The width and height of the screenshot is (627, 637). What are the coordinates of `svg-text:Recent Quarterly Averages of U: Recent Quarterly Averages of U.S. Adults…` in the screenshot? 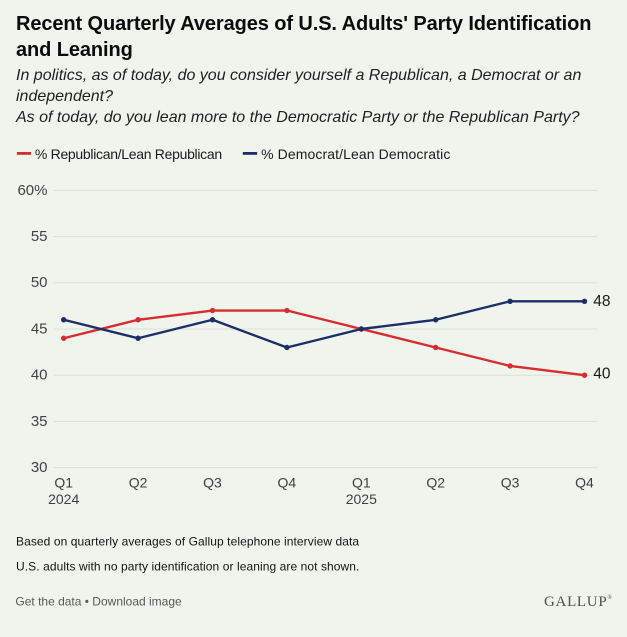 It's located at (303, 24).